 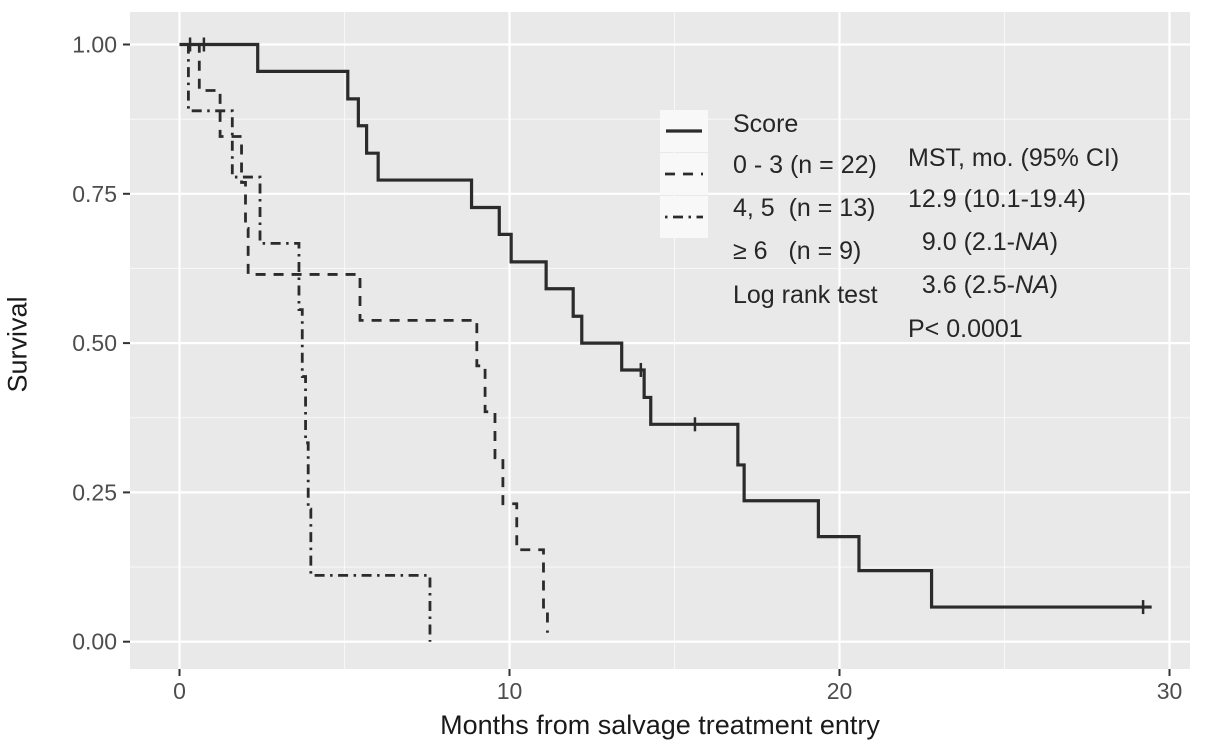 I want to click on legend-row-score-ge-6: ≥ 6 (n = 9) 3.6 (2.5-NA), so click(x=856, y=249).